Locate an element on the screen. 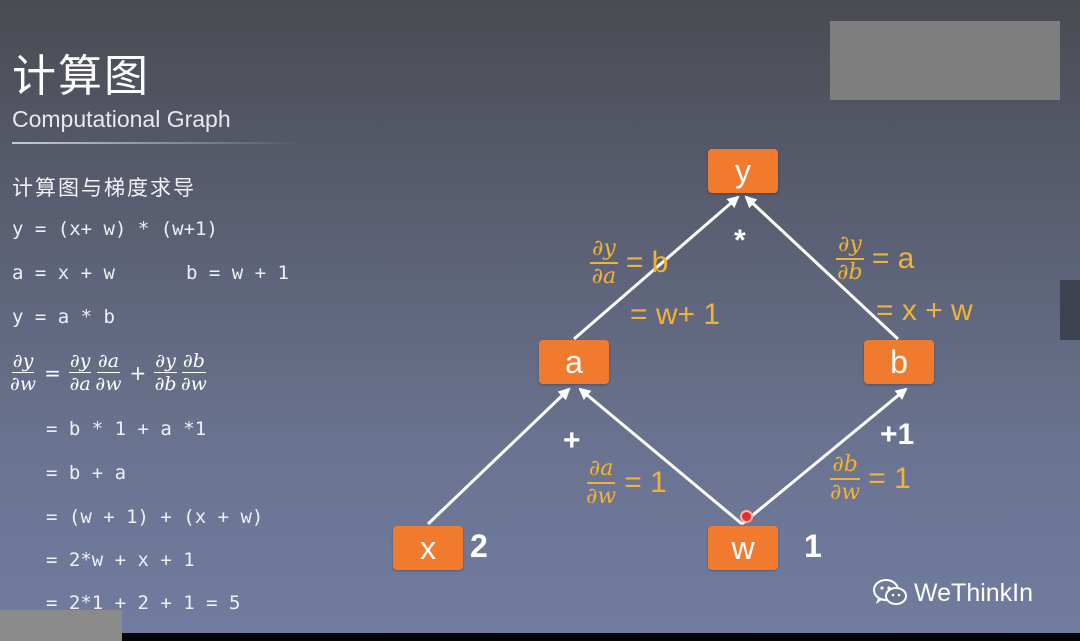 This screenshot has width=1080, height=641. op-add: + is located at coordinates (572, 440).